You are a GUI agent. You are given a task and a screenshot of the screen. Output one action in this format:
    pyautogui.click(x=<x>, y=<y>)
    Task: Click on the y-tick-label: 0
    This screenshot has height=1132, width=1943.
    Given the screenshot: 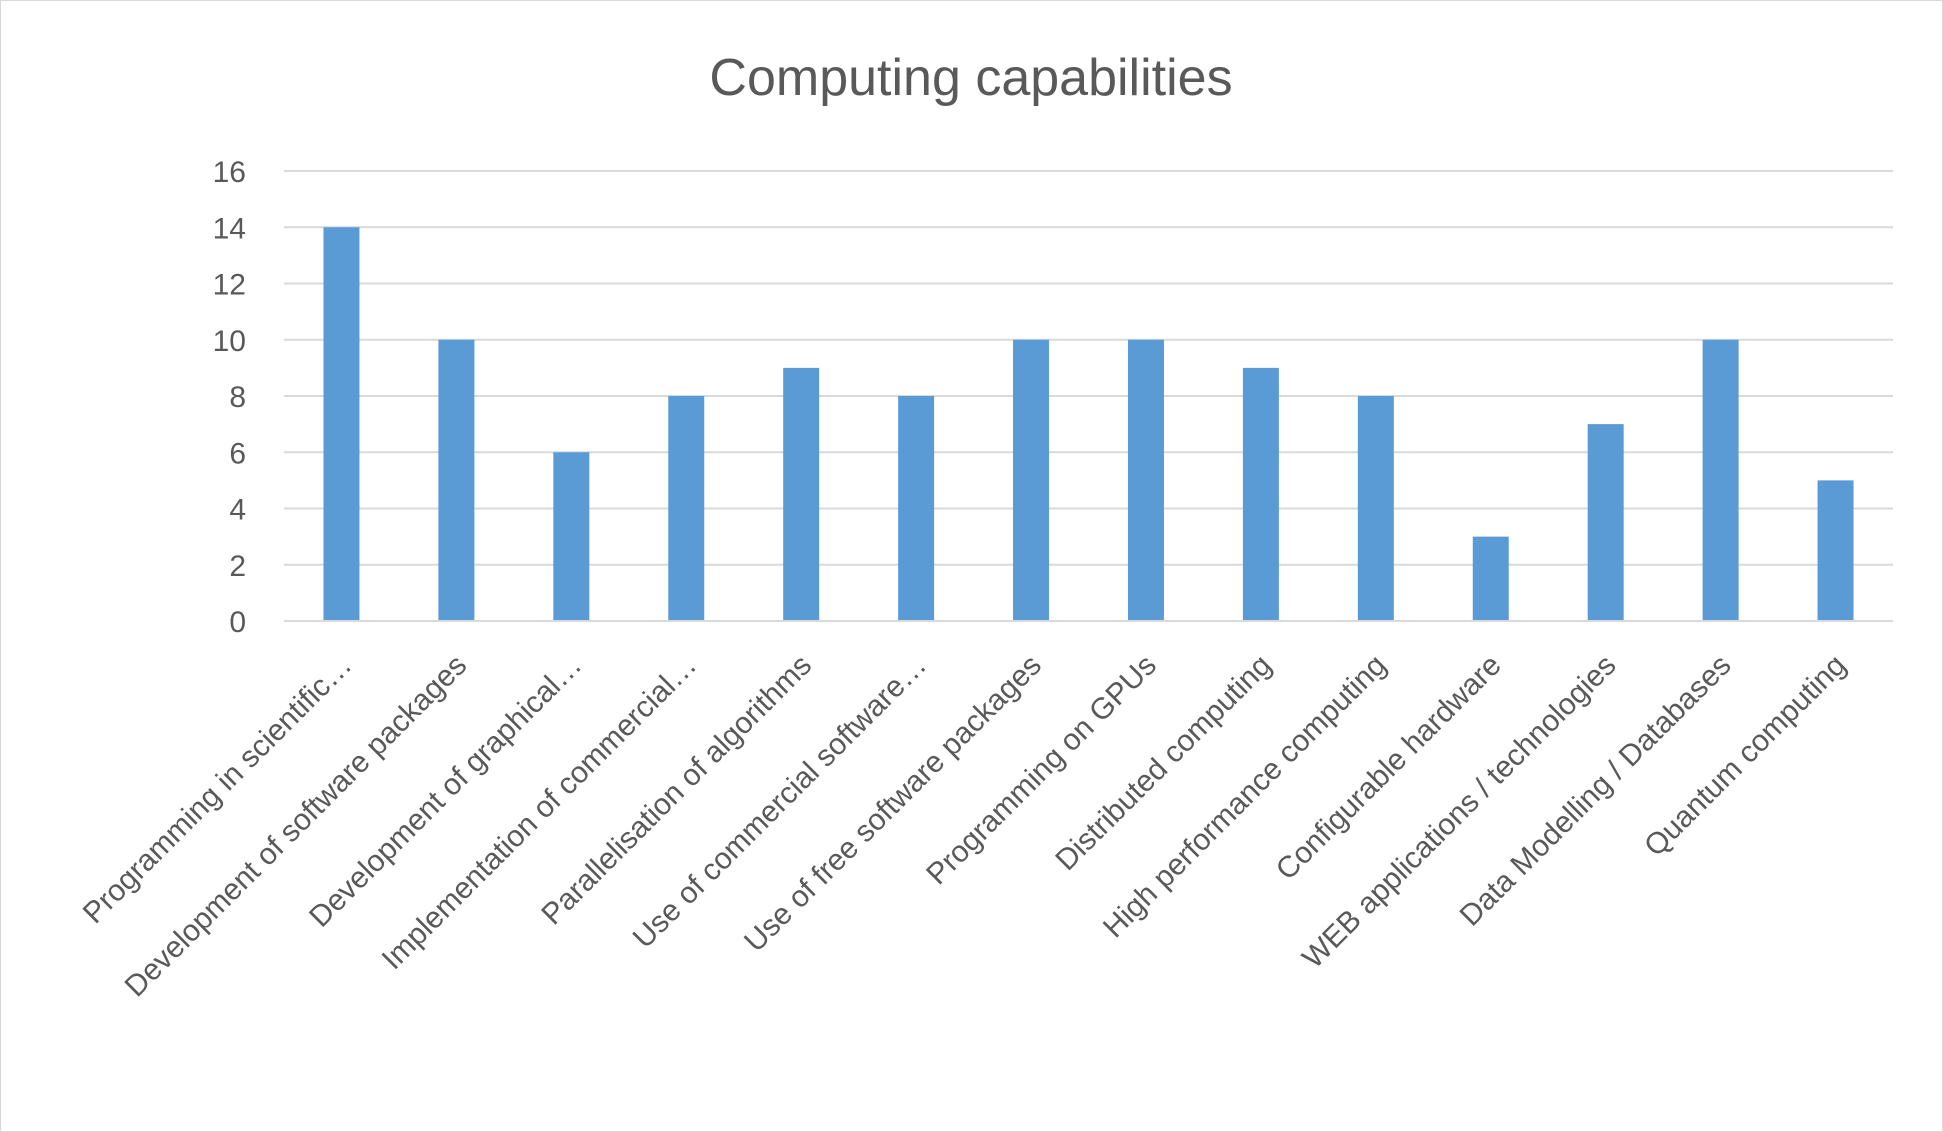 What is the action you would take?
    pyautogui.click(x=237, y=622)
    